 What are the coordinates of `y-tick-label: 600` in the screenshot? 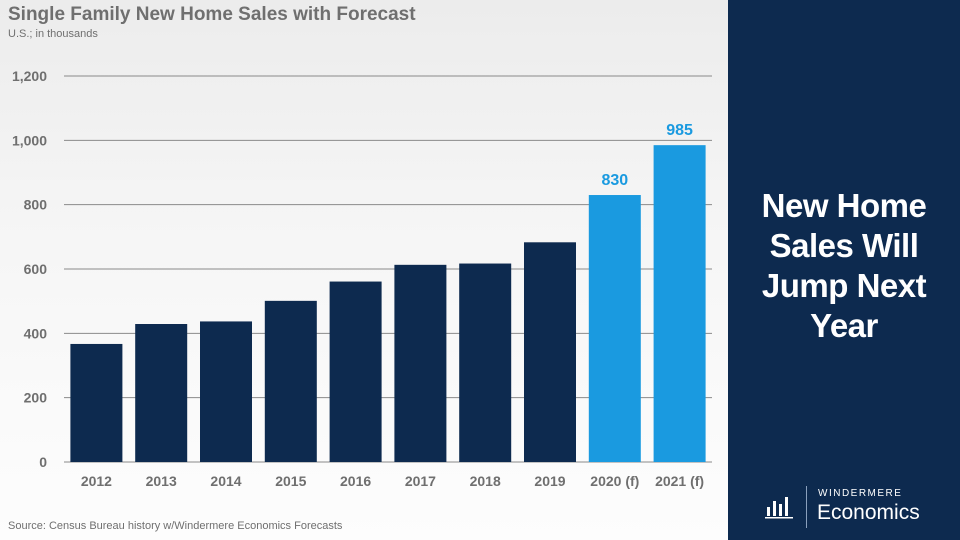 It's located at (36, 269).